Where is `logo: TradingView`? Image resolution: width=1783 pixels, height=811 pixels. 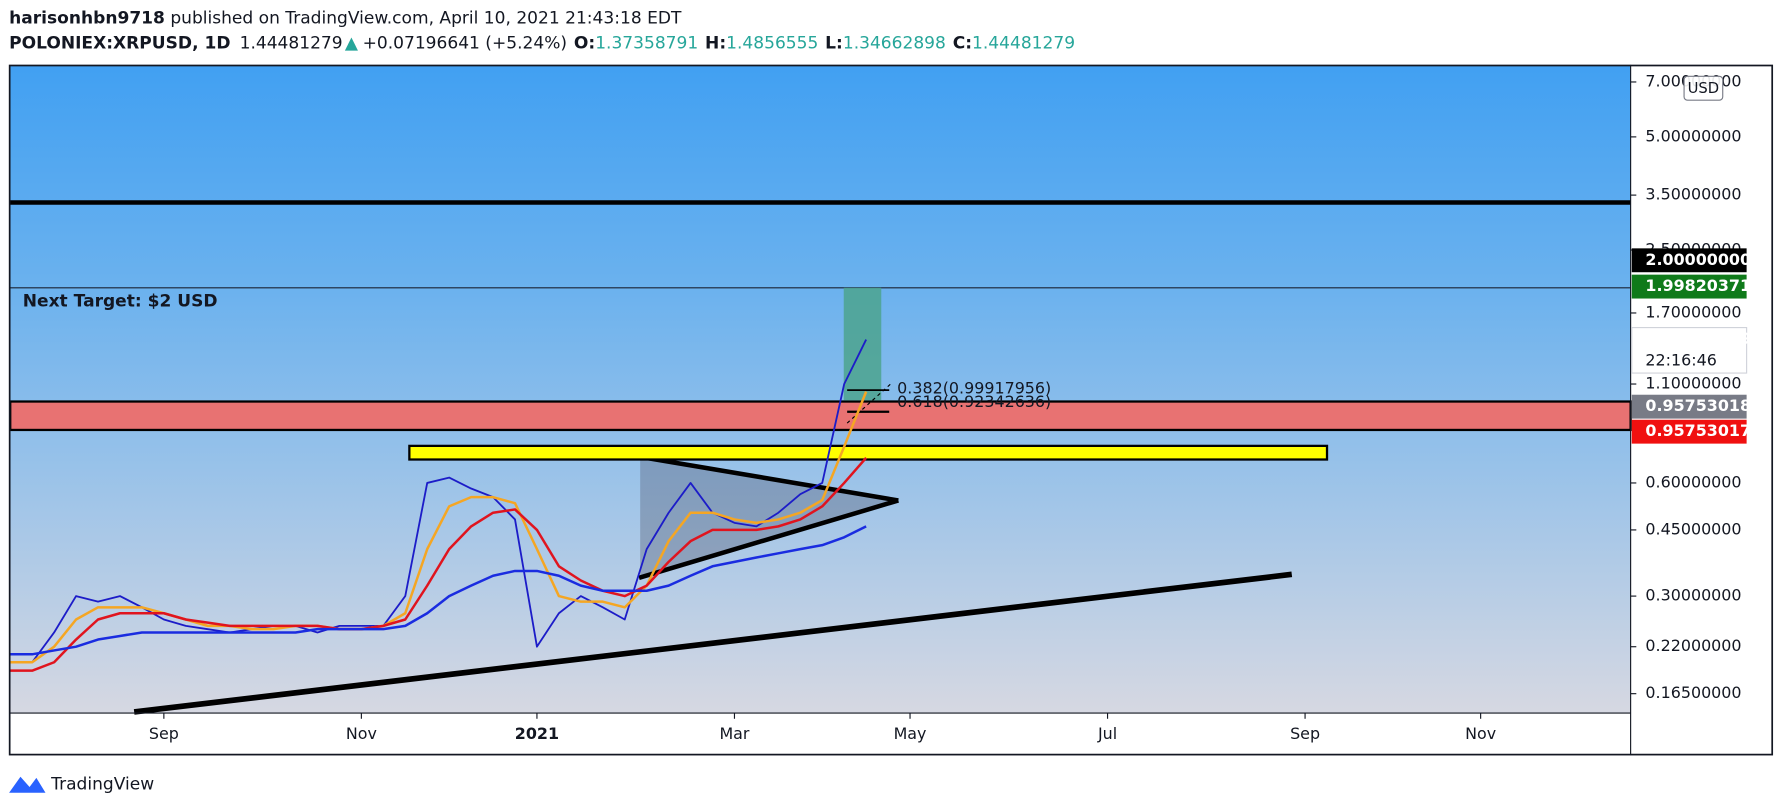
logo: TradingView is located at coordinates (81, 785).